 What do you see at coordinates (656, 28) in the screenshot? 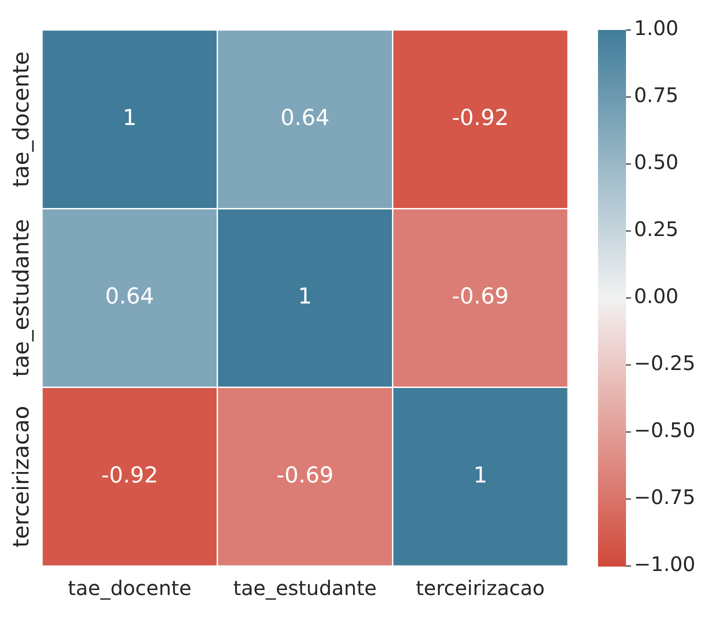
I see `color-bar-label: 1.00` at bounding box center [656, 28].